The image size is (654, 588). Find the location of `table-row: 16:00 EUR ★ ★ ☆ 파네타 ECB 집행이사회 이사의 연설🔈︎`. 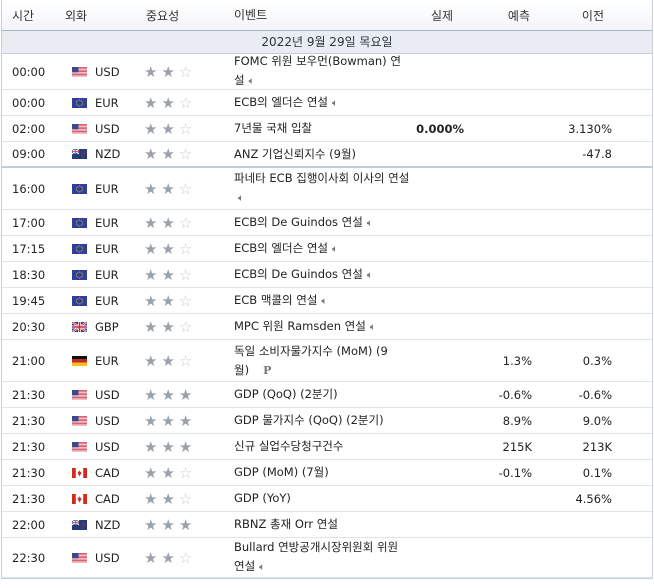

table-row: 16:00 EUR ★ ★ ☆ 파네타 ECB 집행이사회 이사의 연설🔈︎ is located at coordinates (327, 189).